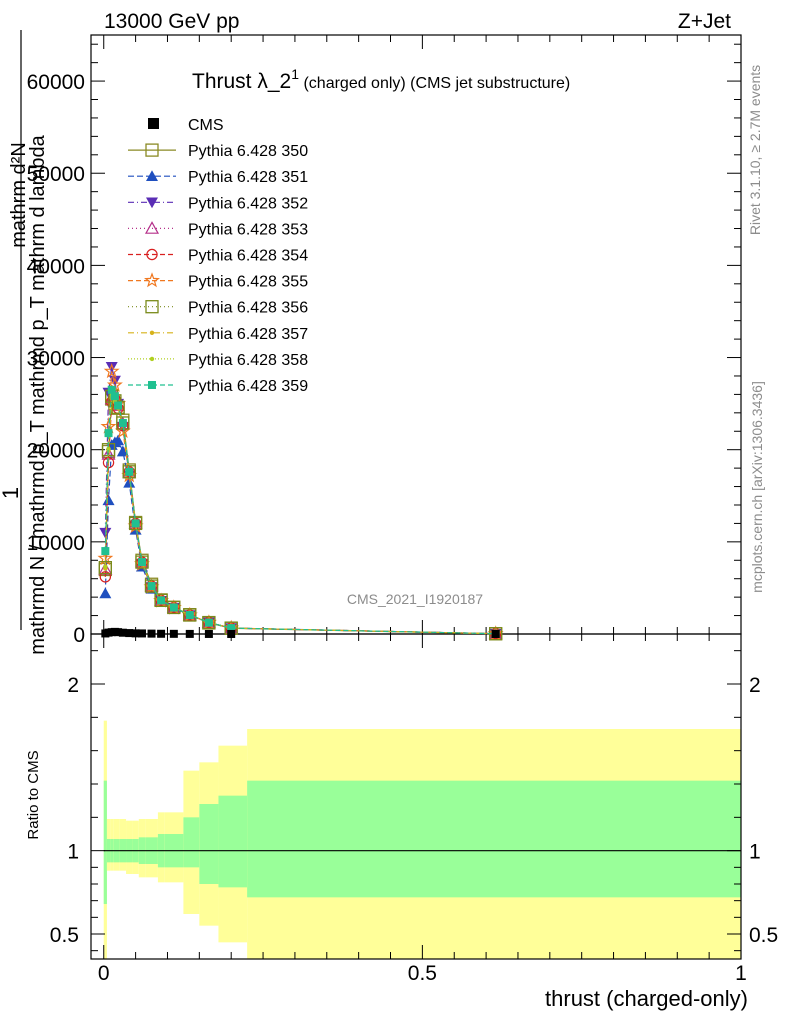  Describe the element at coordinates (56, 451) in the screenshot. I see `main-ytick-label: 20000` at that location.